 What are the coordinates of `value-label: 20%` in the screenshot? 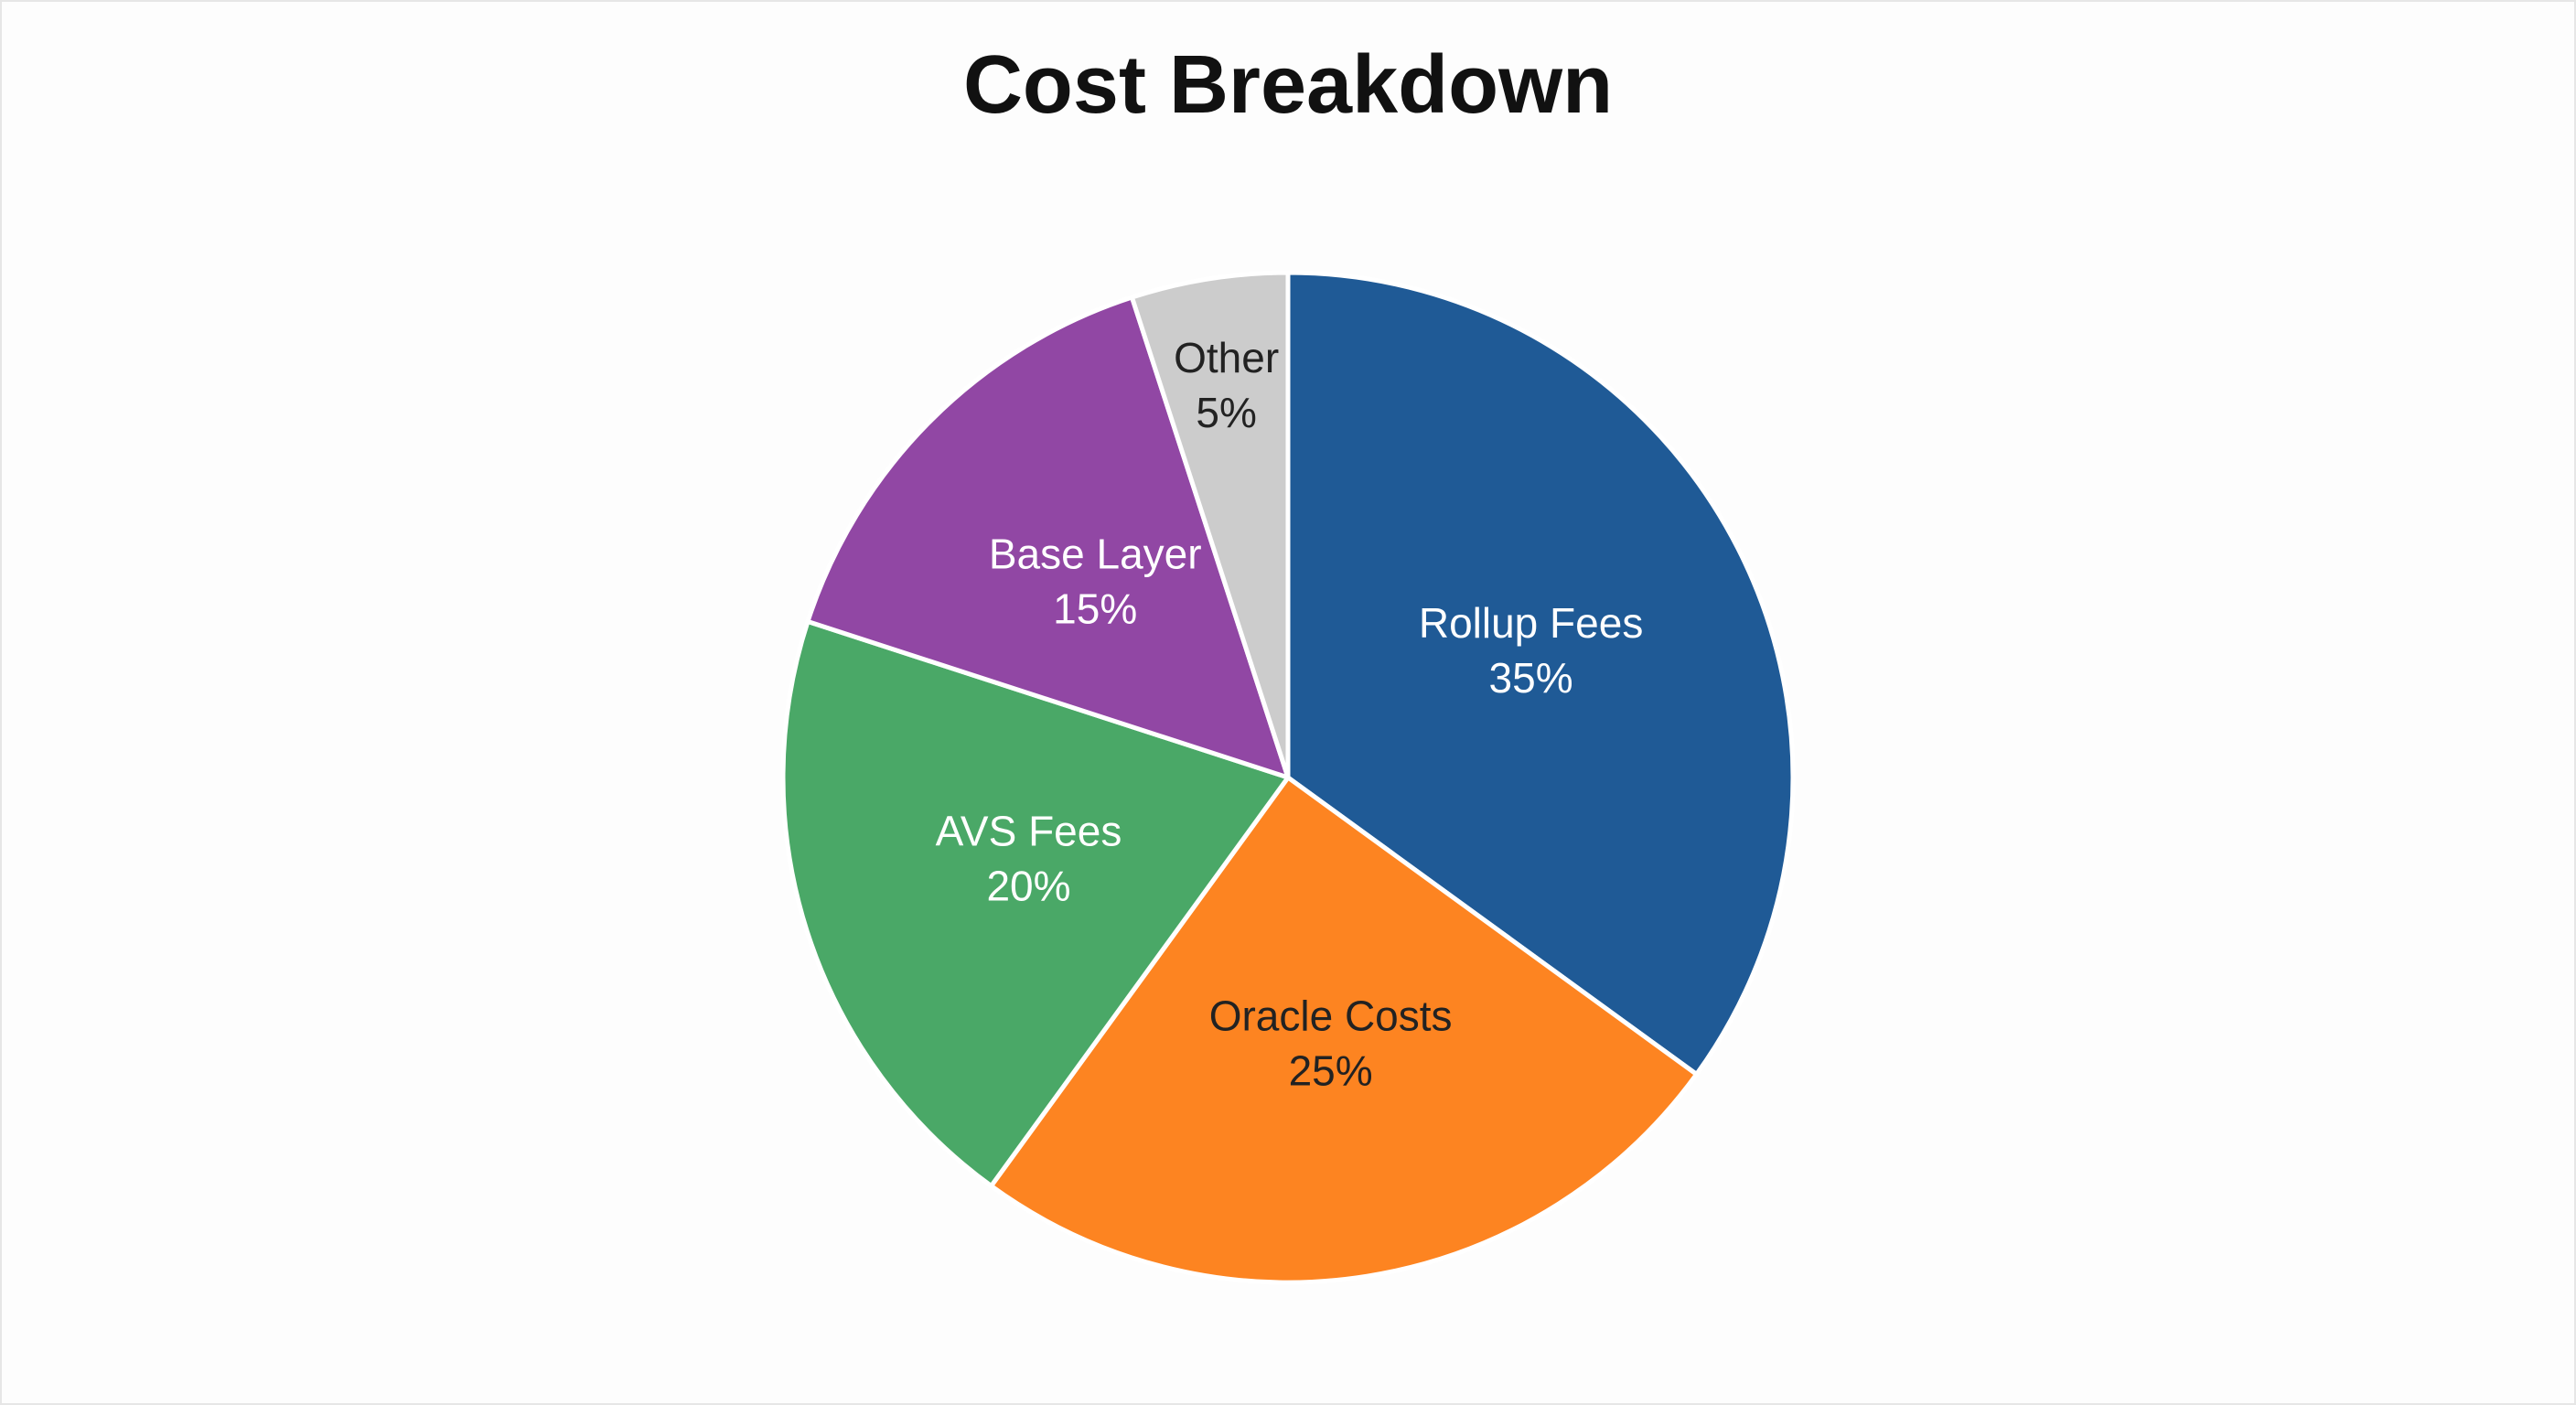 It's located at (1028, 885).